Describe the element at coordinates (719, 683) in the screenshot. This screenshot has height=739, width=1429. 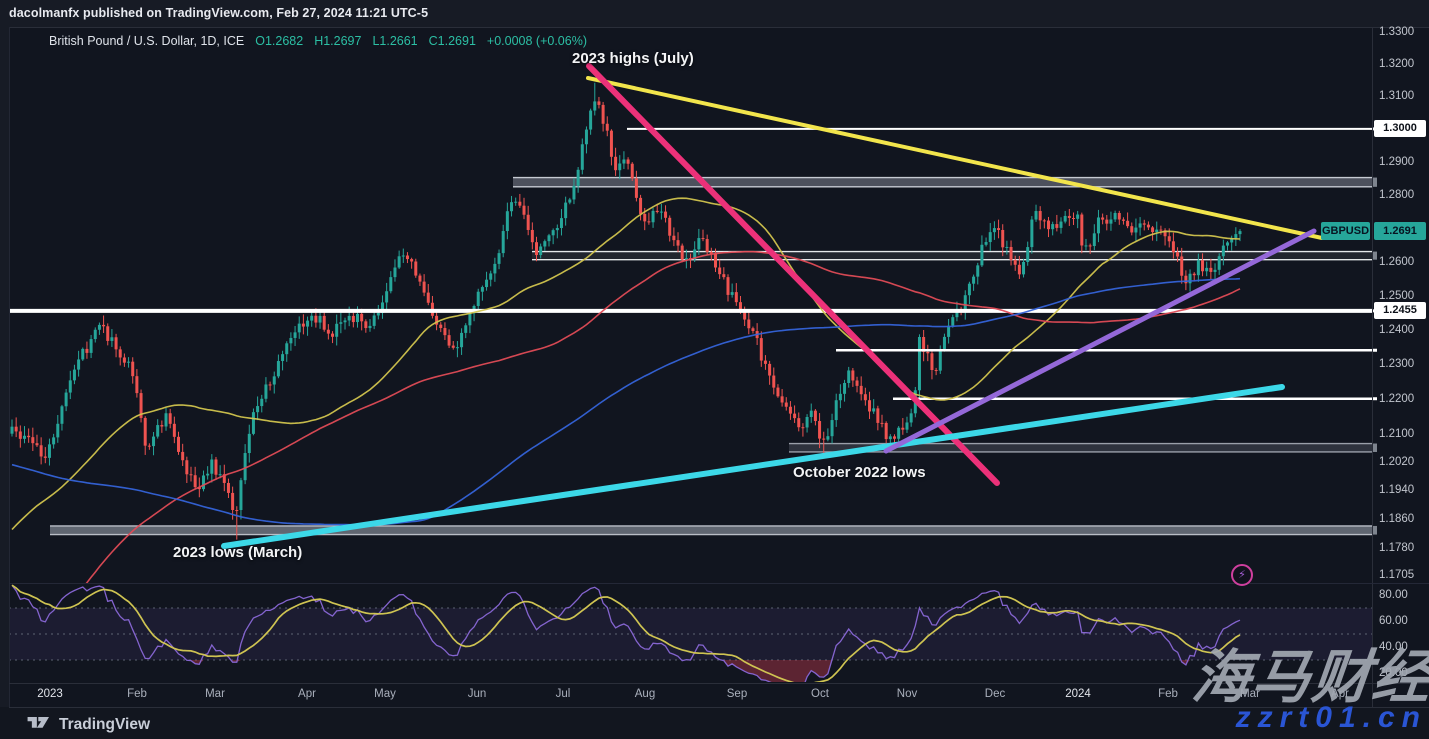
I see `time-axis-border` at that location.